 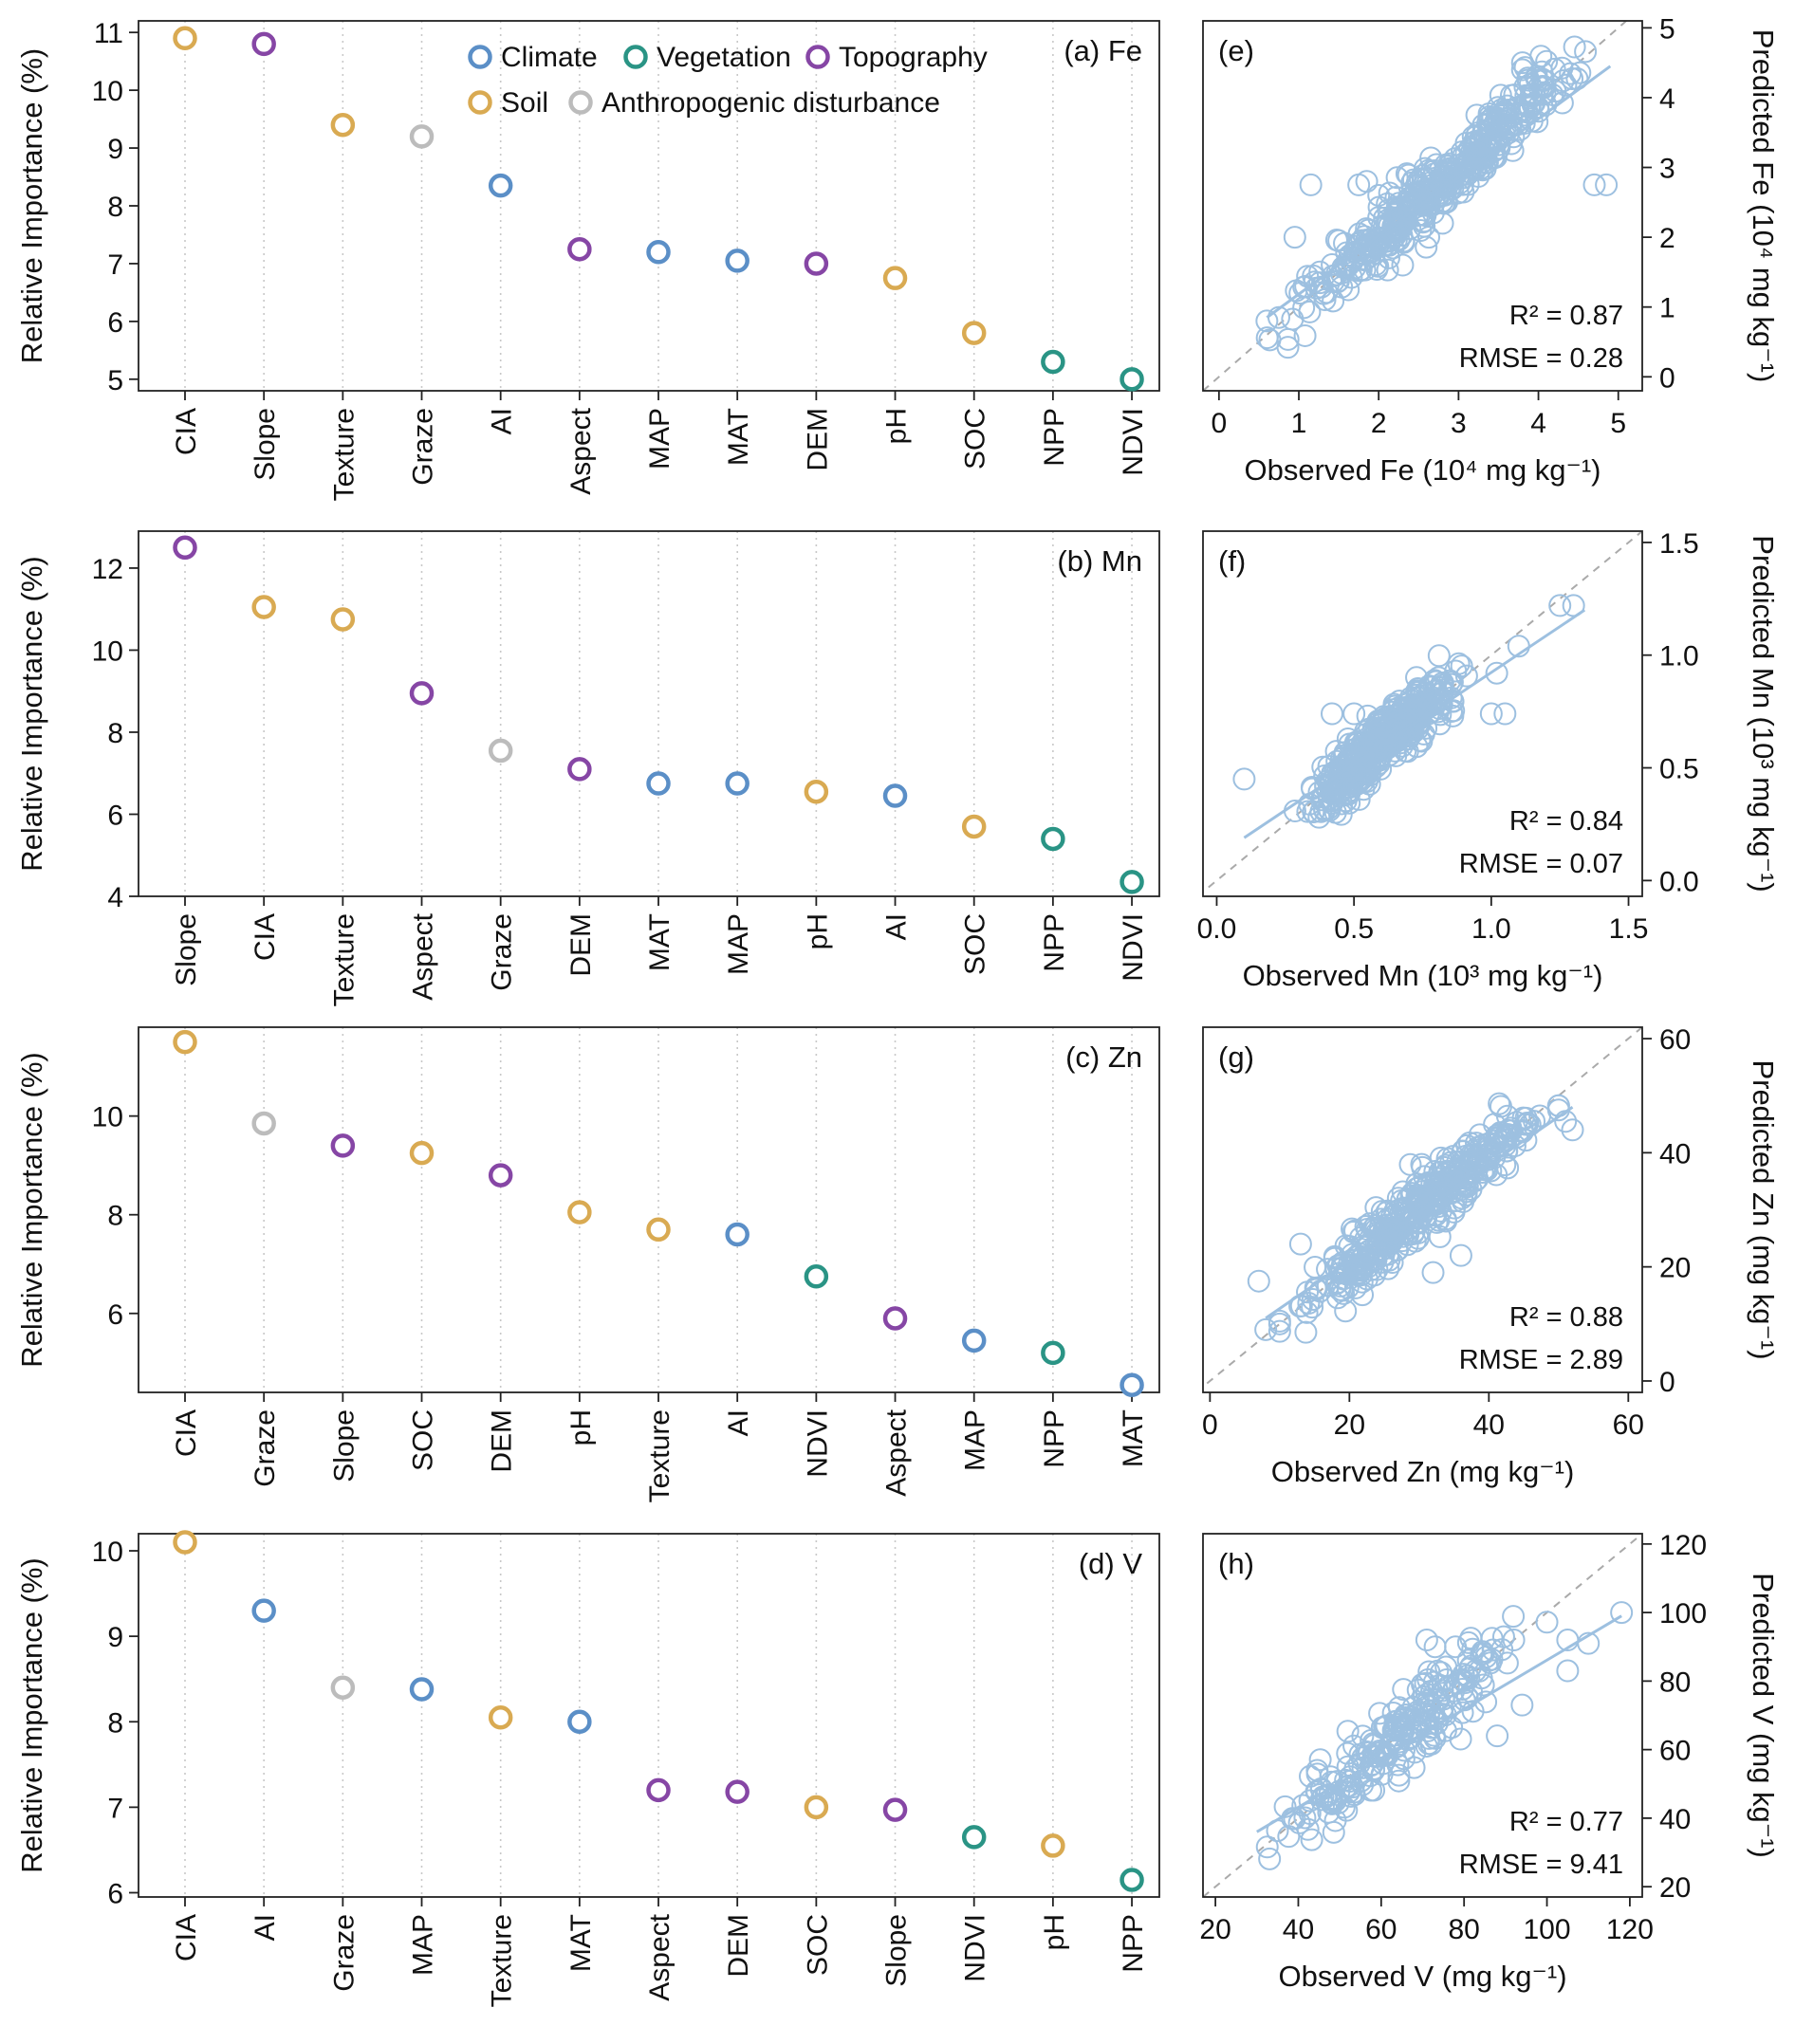 I want to click on x-tick-label: 0, so click(x=1210, y=1425).